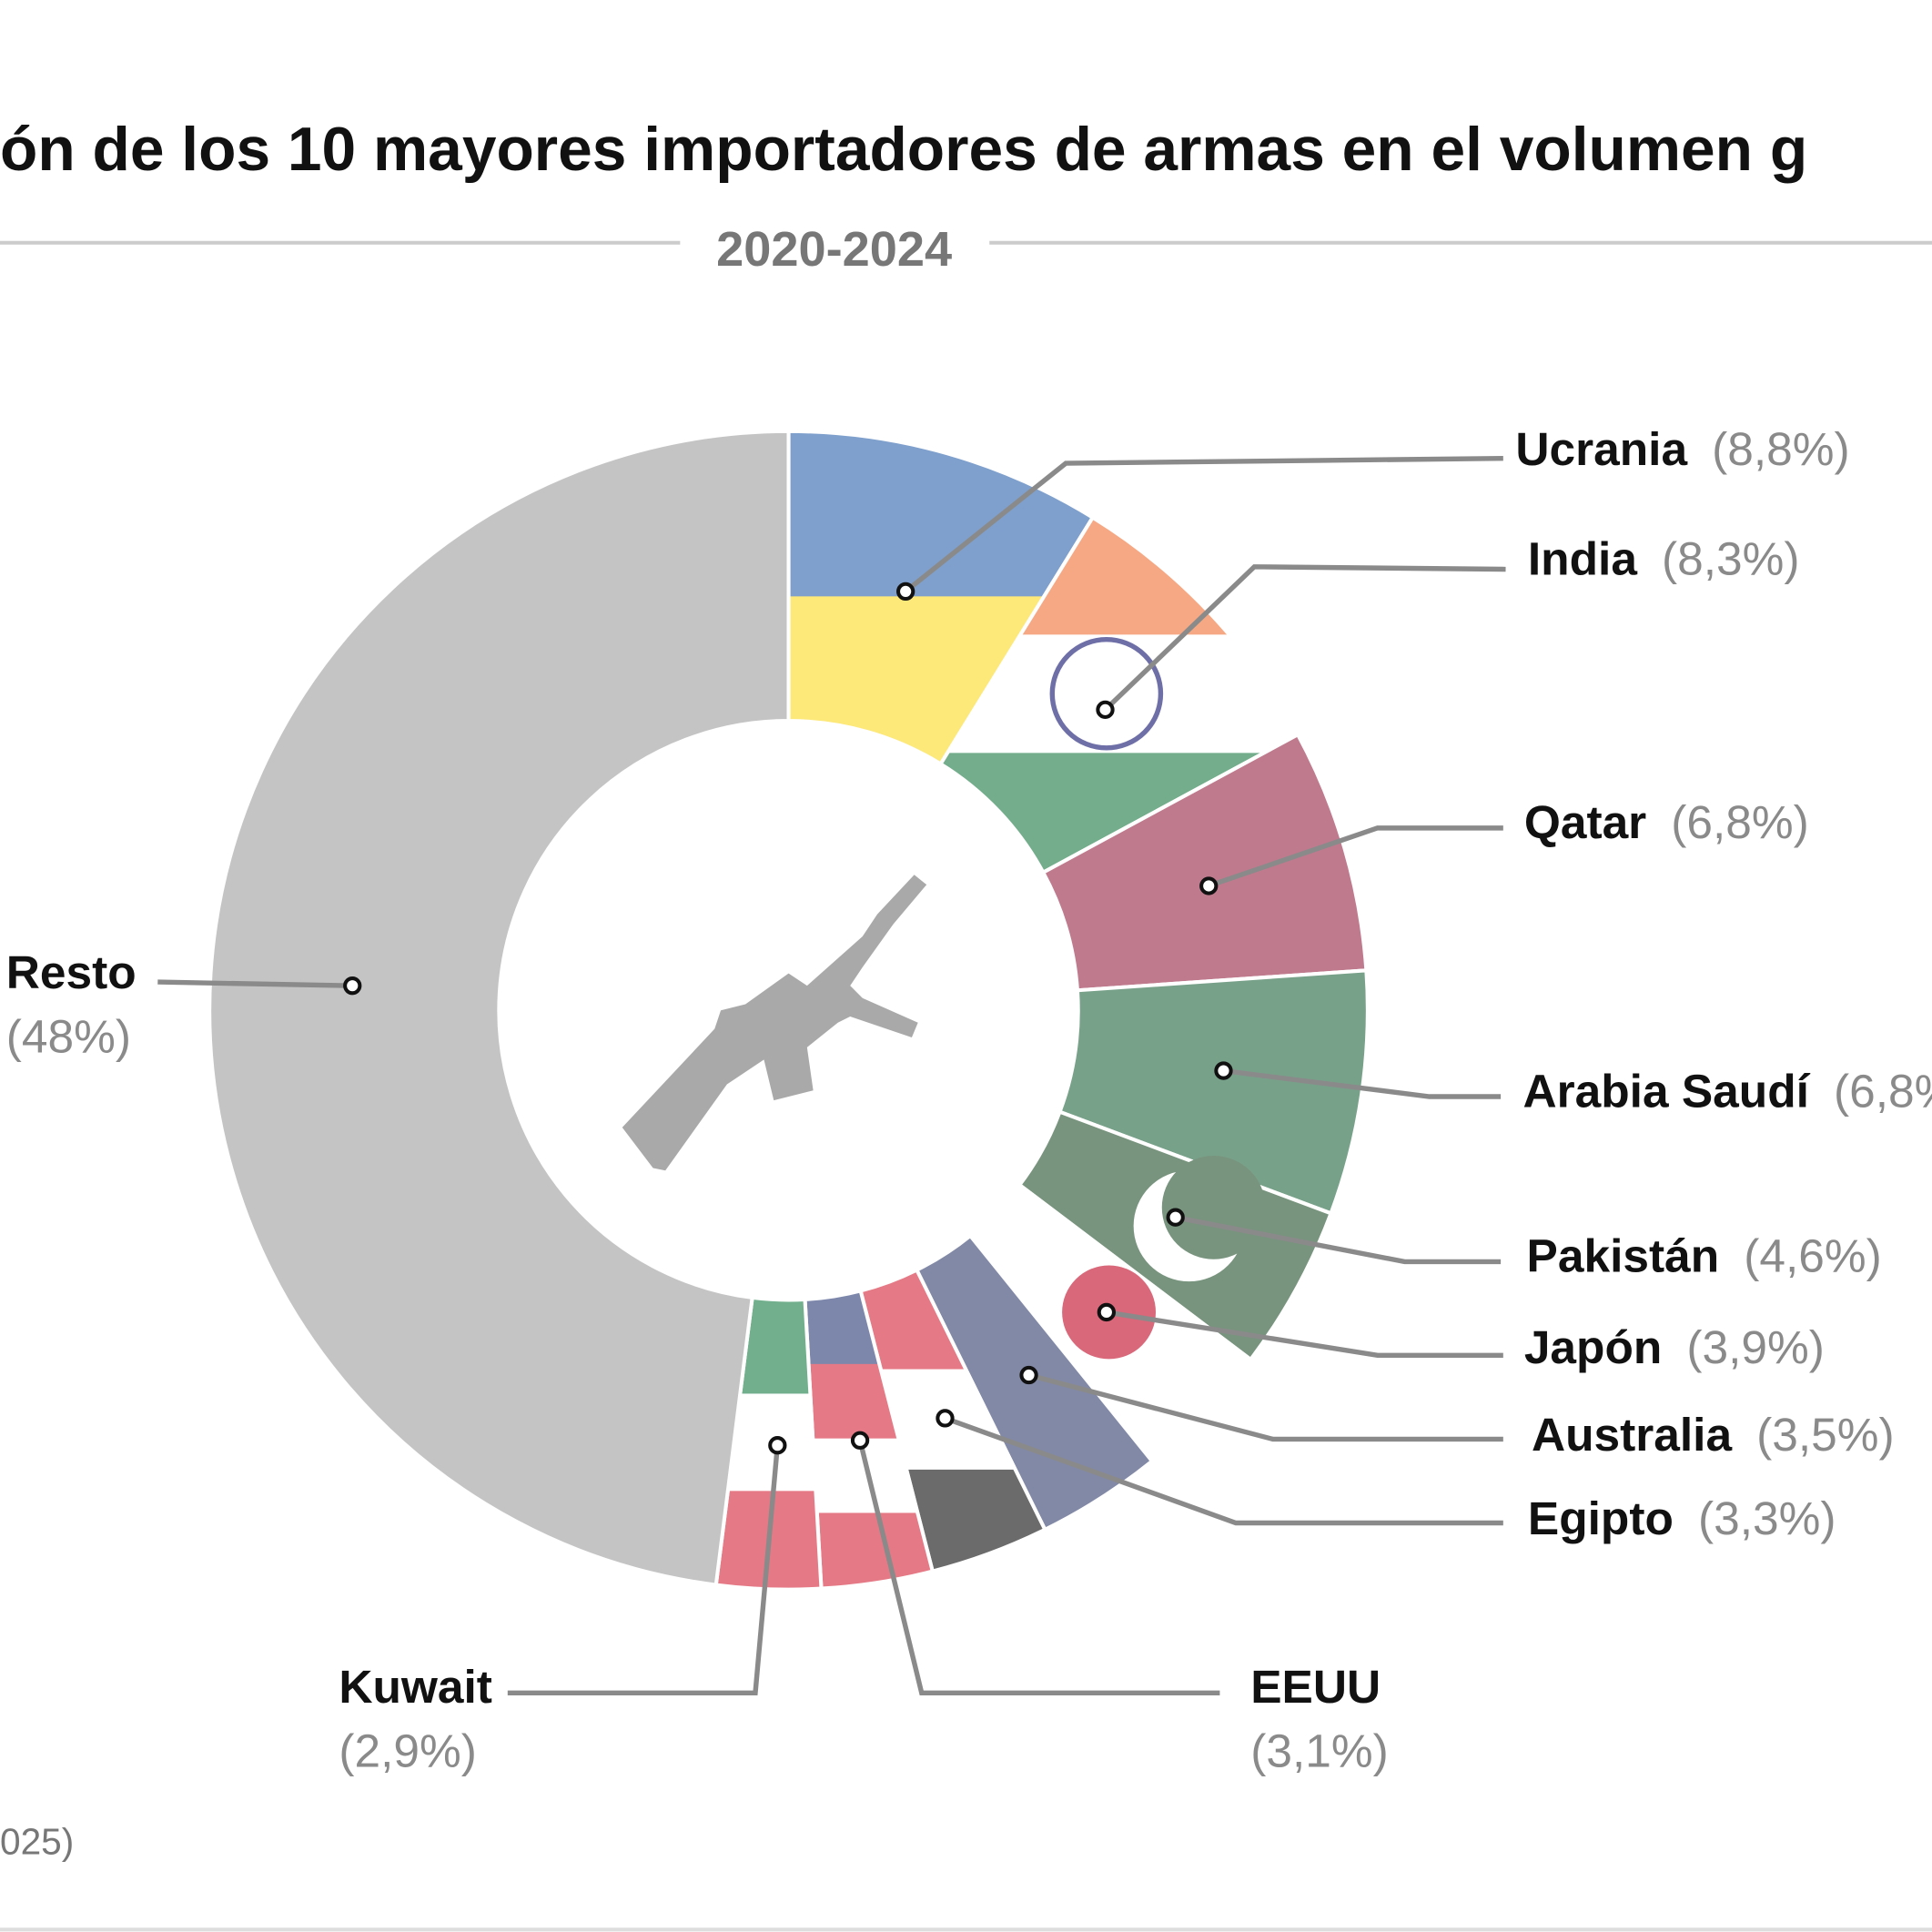 This screenshot has width=1932, height=1932. What do you see at coordinates (1623, 1255) in the screenshot?
I see `category-label: Pakistán` at bounding box center [1623, 1255].